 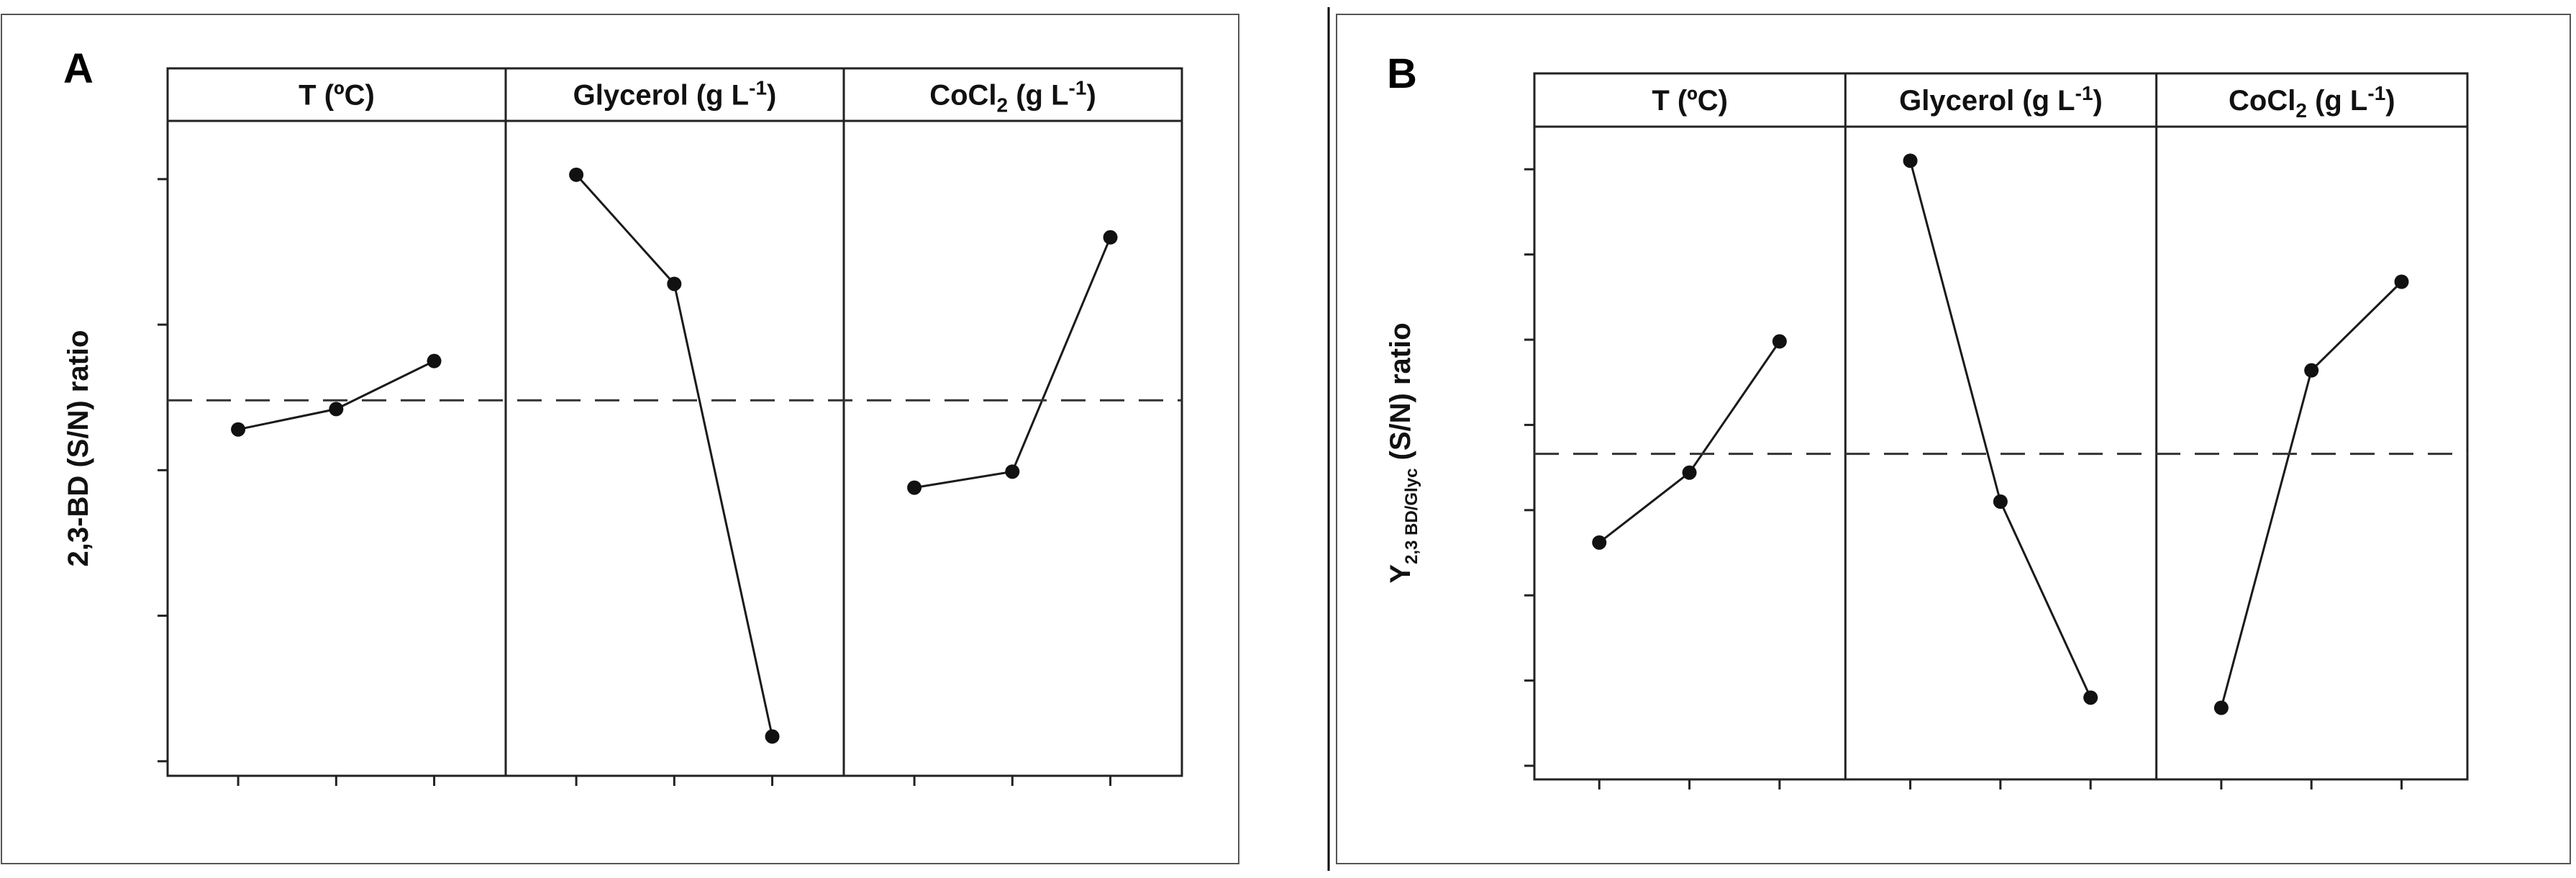 I want to click on y-axis-label-subscript: 2,3 BD/Glyc, so click(x=1411, y=516).